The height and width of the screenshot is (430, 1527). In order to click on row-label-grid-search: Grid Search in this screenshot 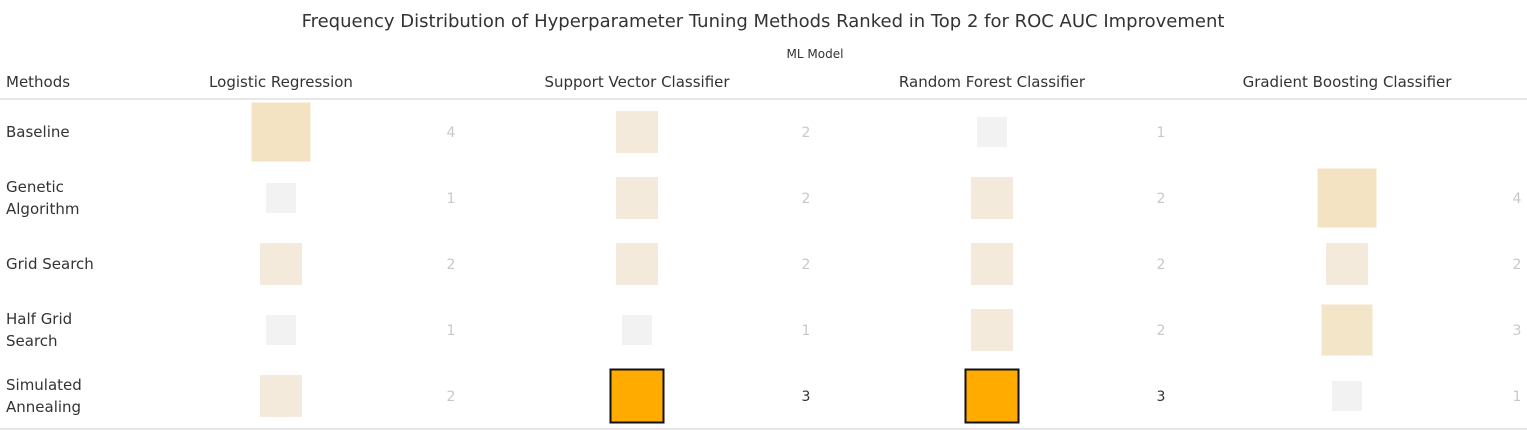, I will do `click(50, 264)`.